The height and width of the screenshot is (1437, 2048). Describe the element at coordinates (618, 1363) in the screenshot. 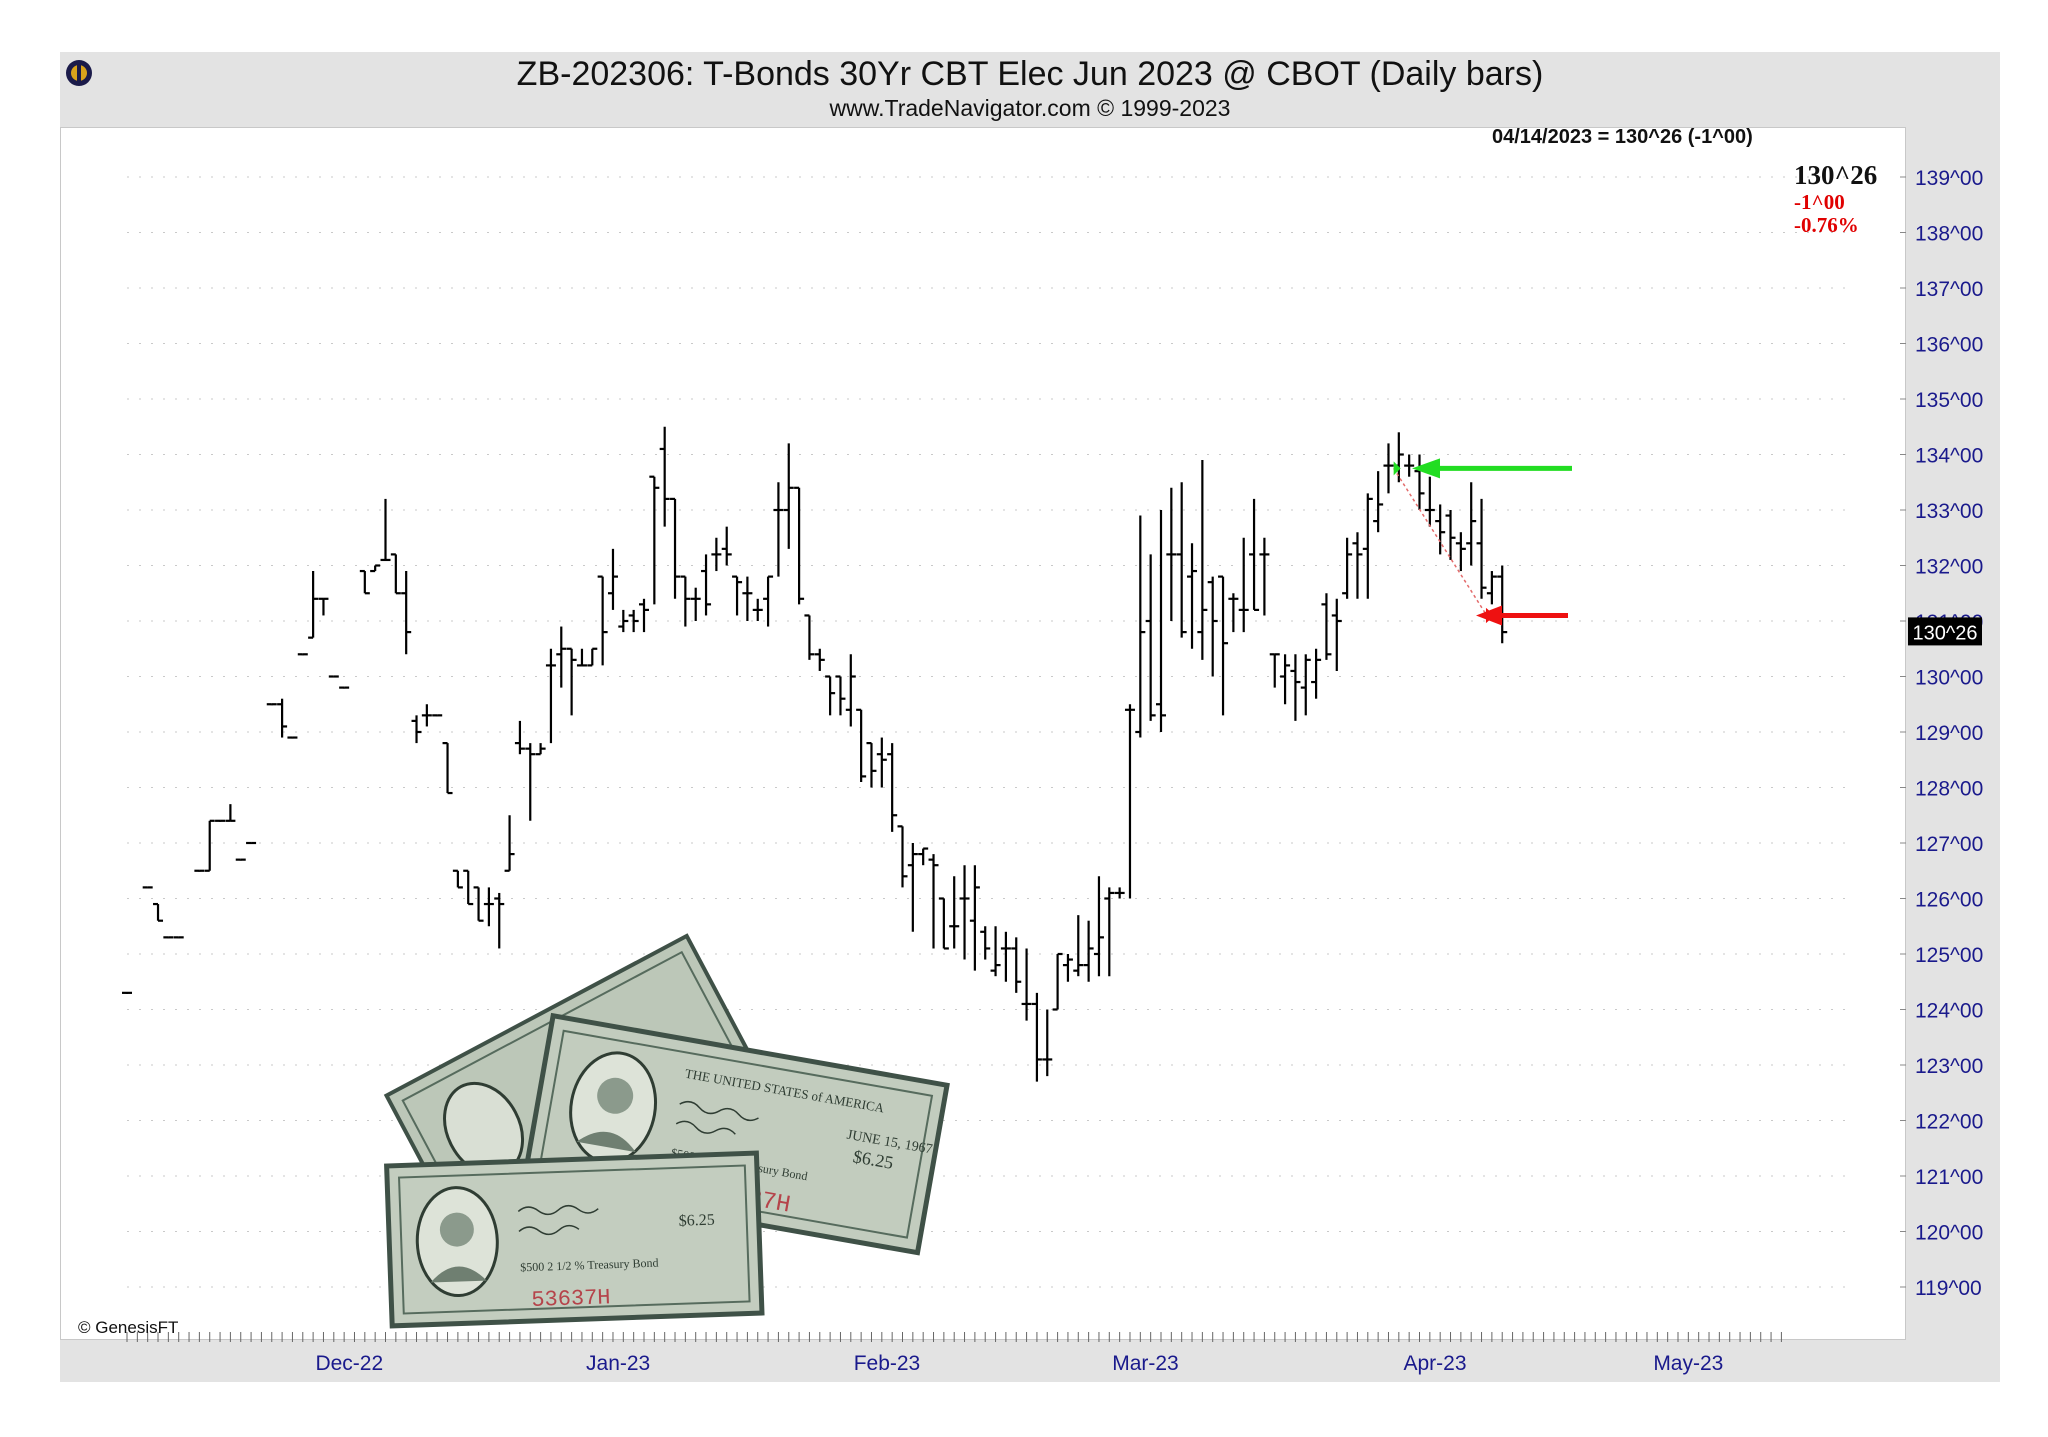

I see `x-month-label: Jan-23` at that location.